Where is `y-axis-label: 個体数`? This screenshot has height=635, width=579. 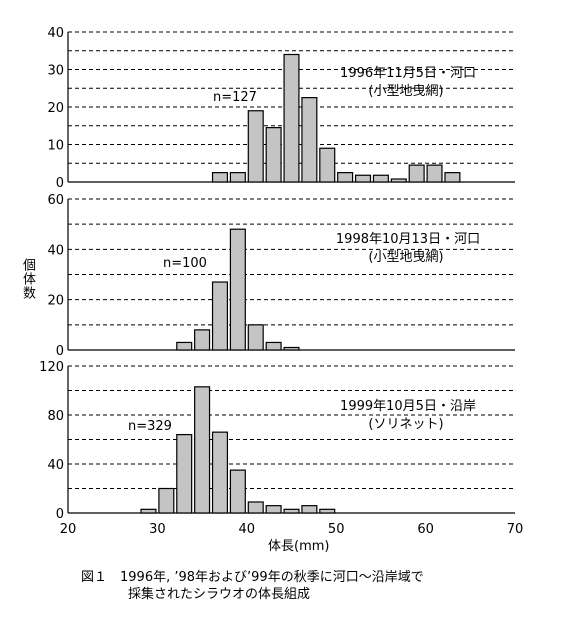 y-axis-label: 個体数 is located at coordinates (27, 279).